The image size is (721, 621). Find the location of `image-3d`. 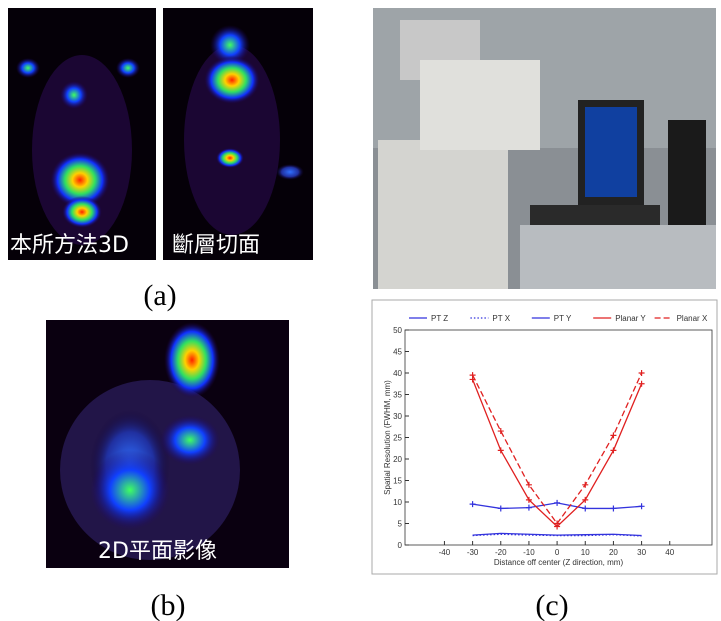

image-3d is located at coordinates (82, 134).